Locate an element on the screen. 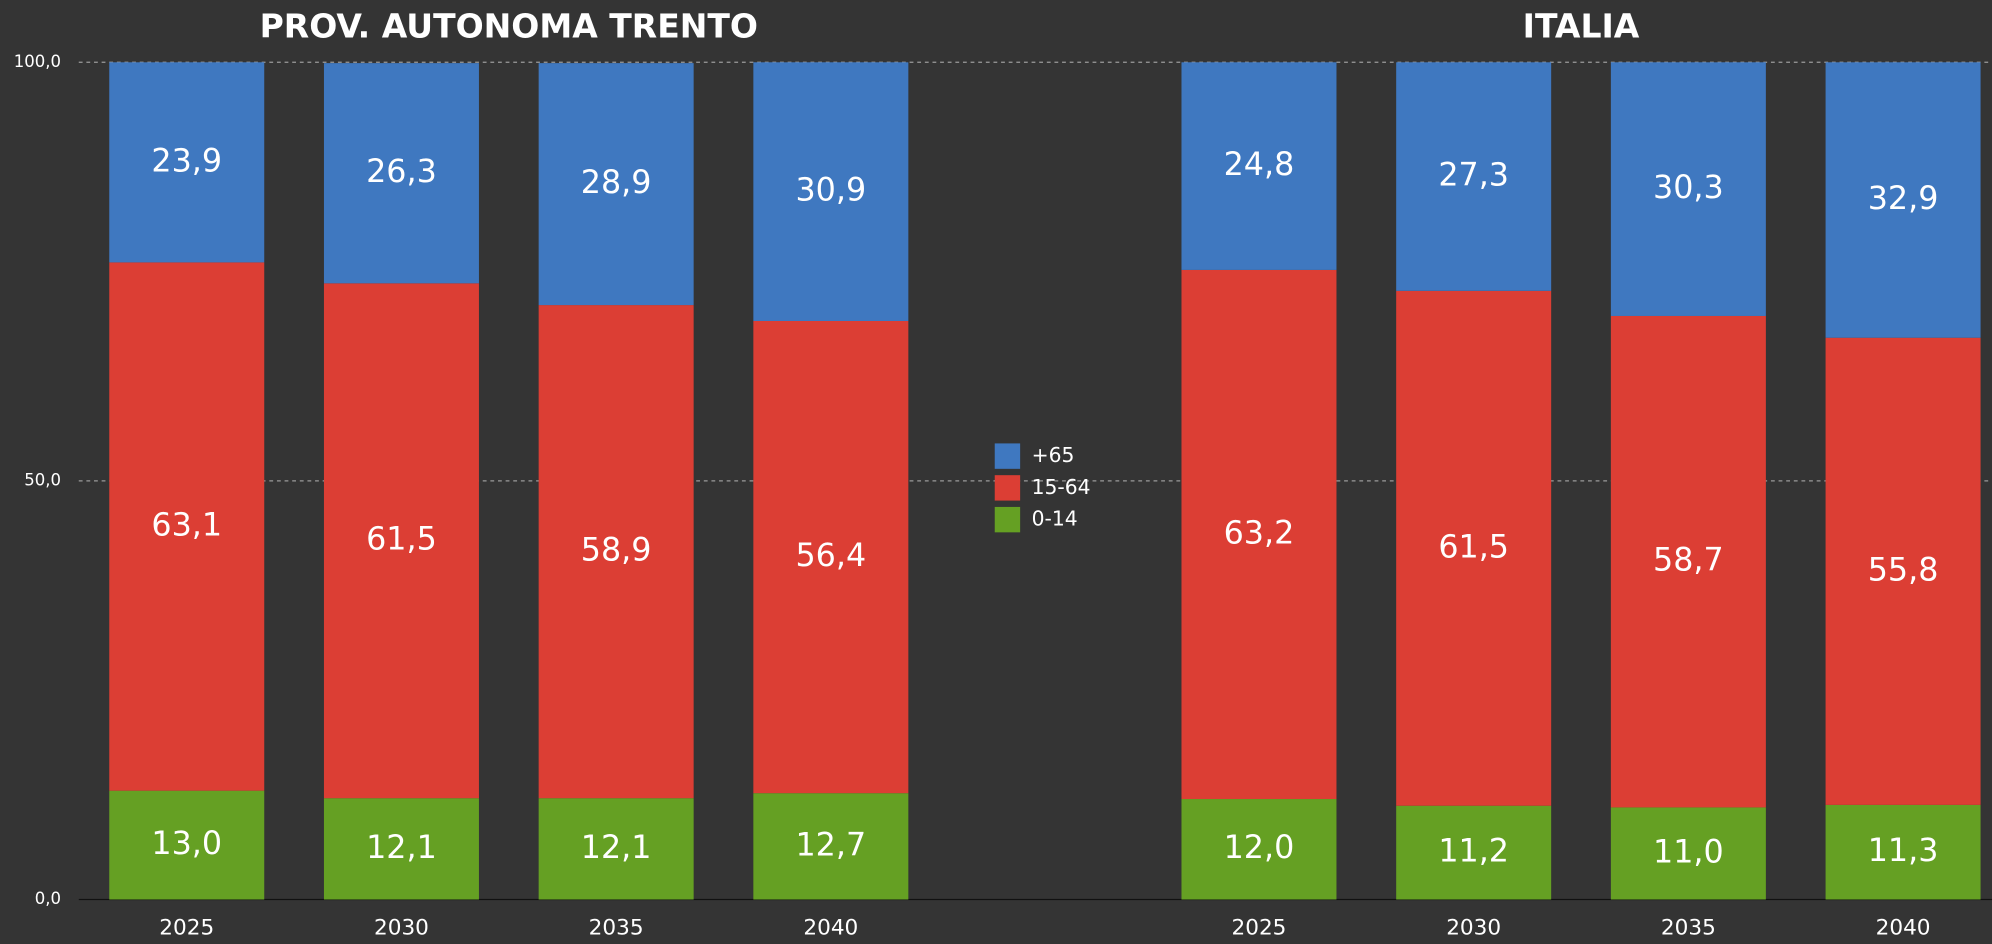  data-label: 63,2 is located at coordinates (1259, 533).